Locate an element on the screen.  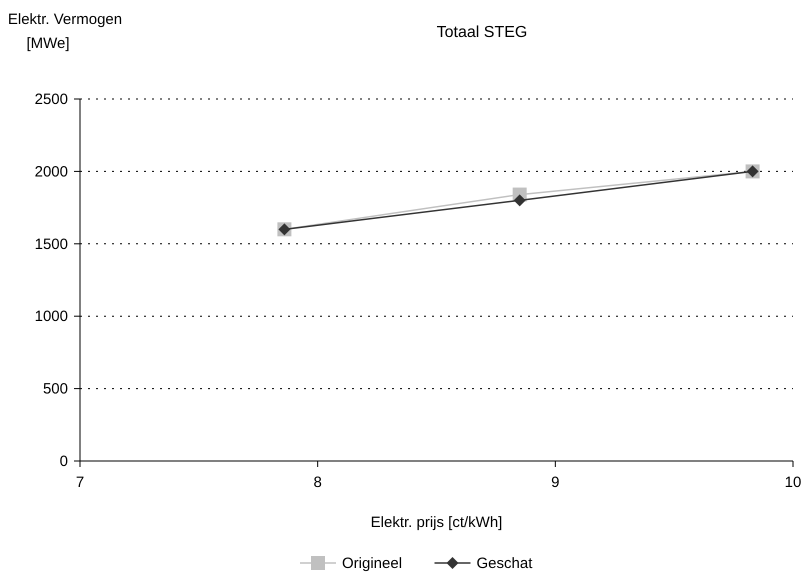
legend-label: Origineel is located at coordinates (372, 563).